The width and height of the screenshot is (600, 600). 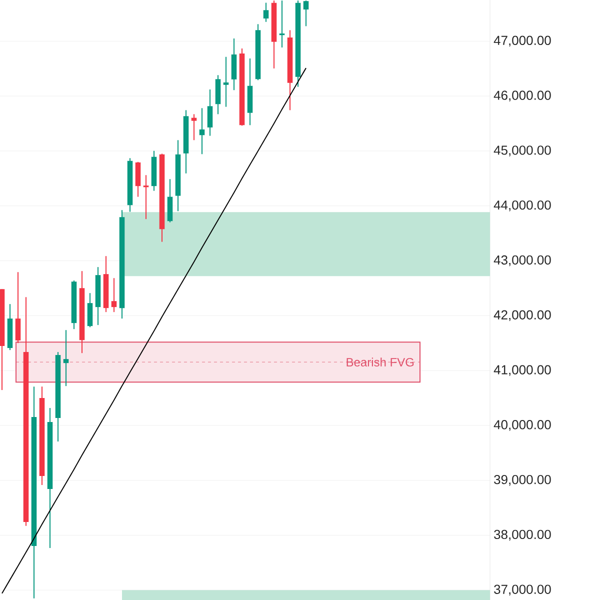 I want to click on y-tick-label: 46,000.00, so click(x=522, y=96).